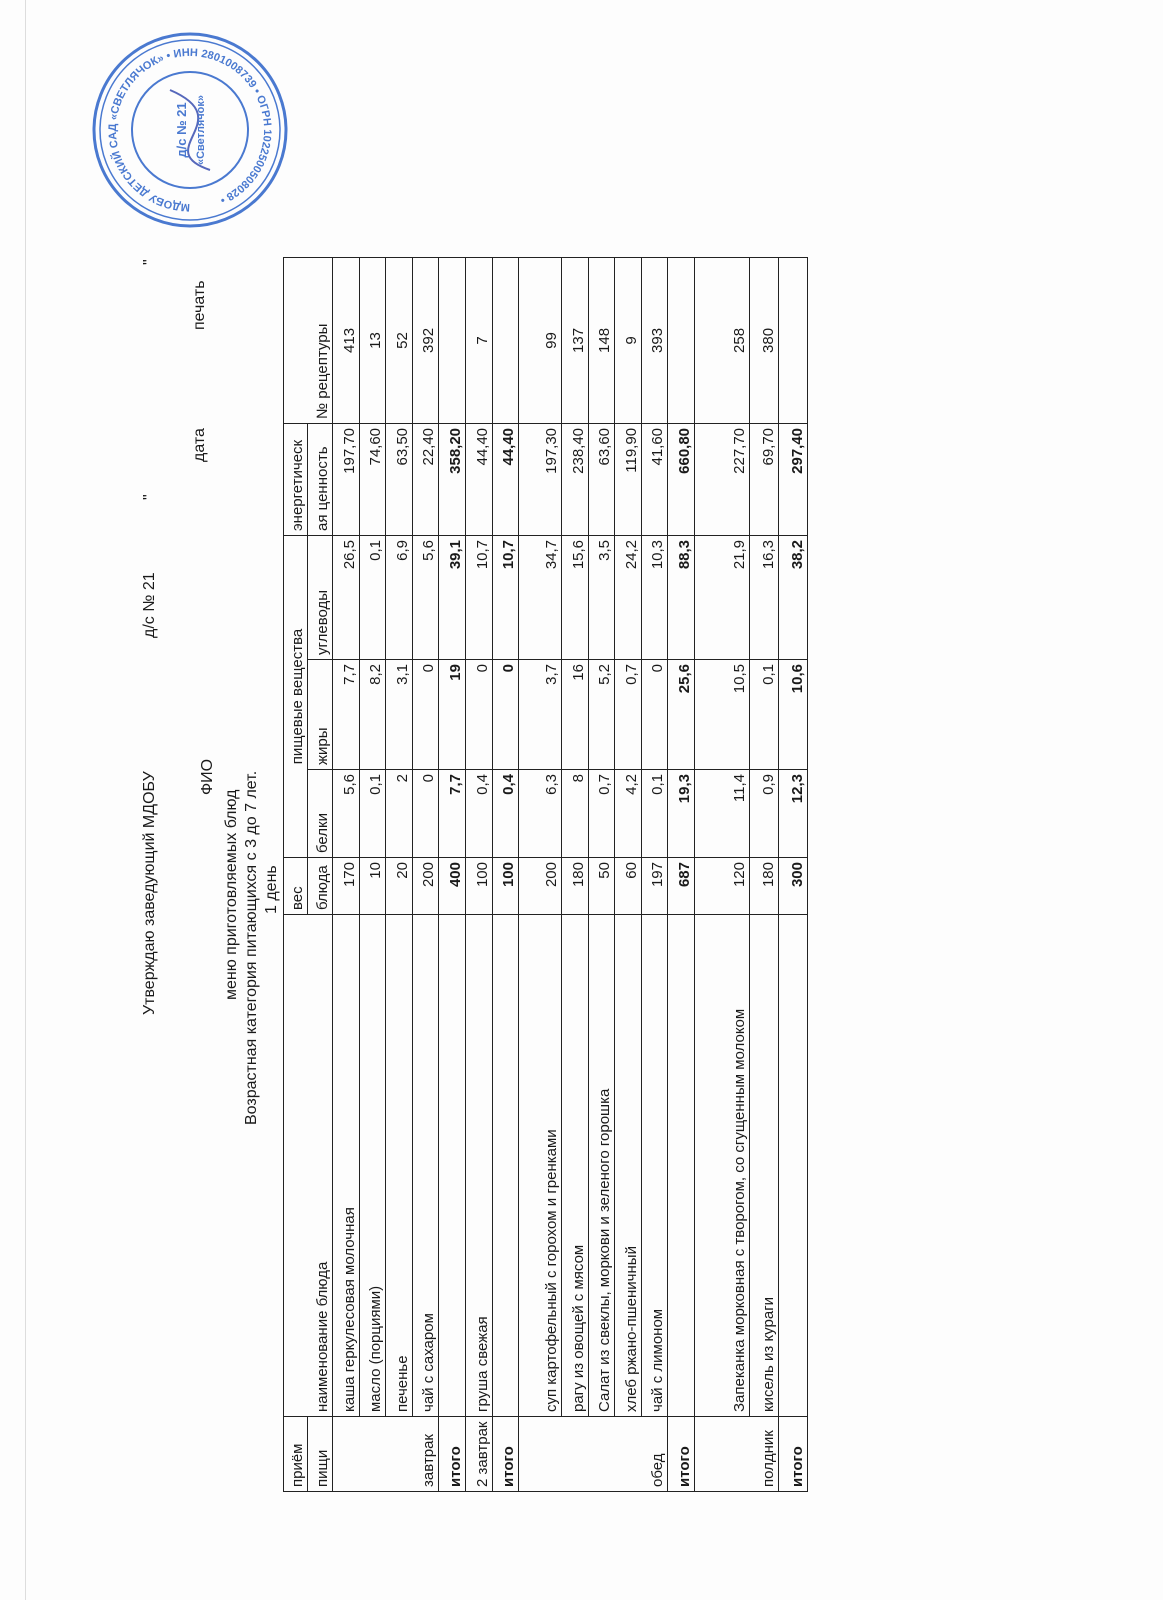 This screenshot has width=1163, height=1600. What do you see at coordinates (346, 340) in the screenshot?
I see `recipe-cell: 413` at bounding box center [346, 340].